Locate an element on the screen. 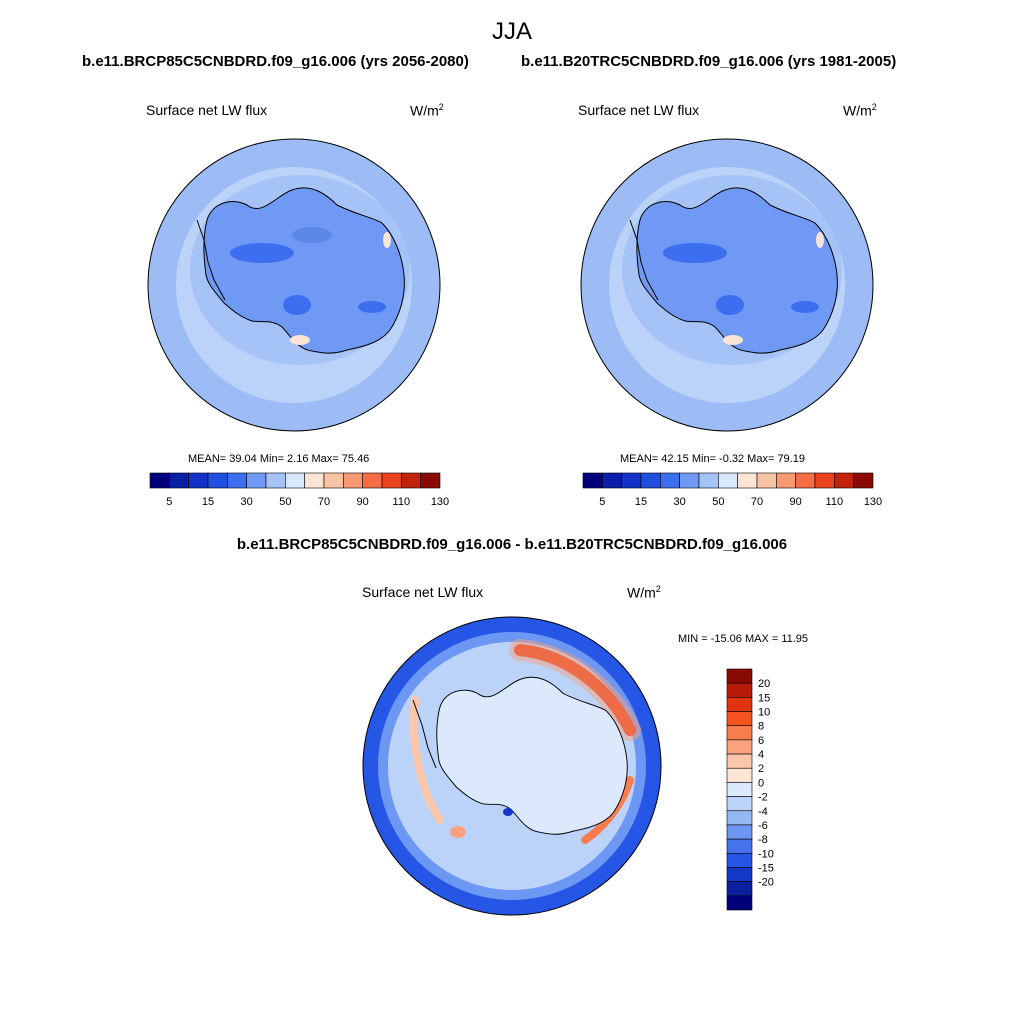  difference-variable: Surface net LW flux is located at coordinates (423, 592).